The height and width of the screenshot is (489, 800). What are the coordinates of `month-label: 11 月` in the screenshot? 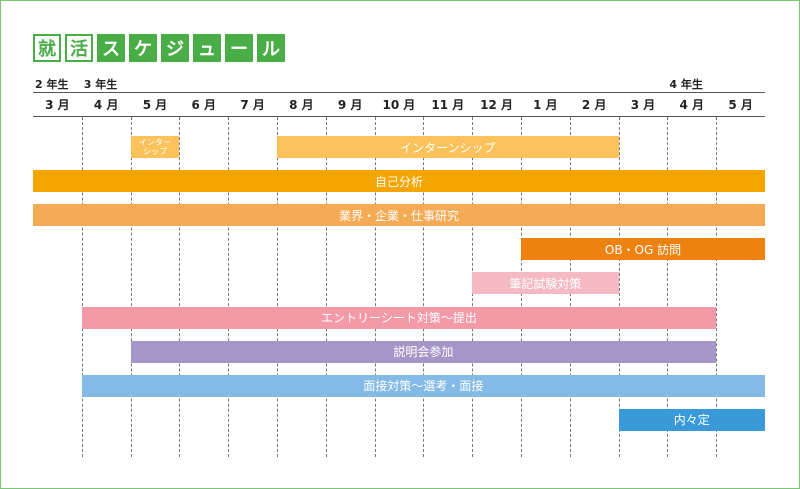 It's located at (448, 105).